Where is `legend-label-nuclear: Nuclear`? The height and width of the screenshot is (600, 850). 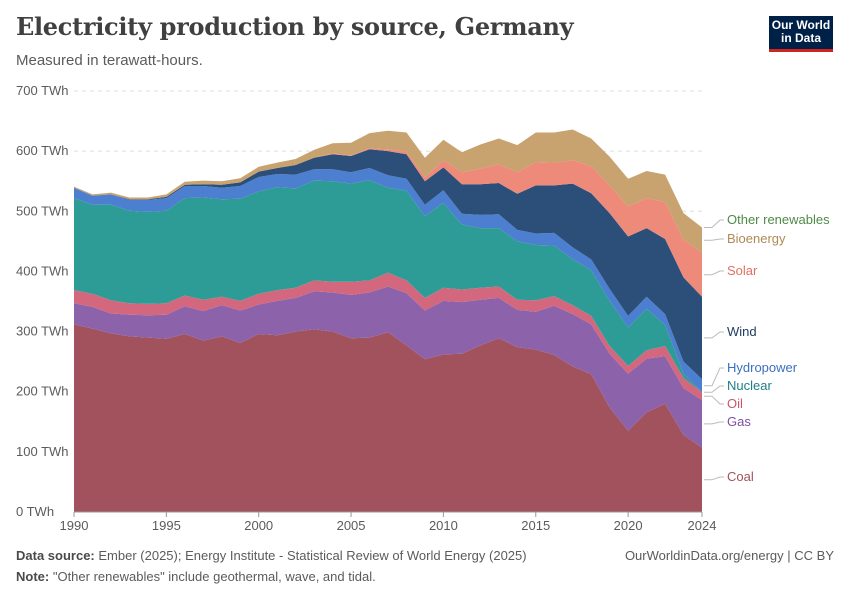
legend-label-nuclear: Nuclear is located at coordinates (749, 385).